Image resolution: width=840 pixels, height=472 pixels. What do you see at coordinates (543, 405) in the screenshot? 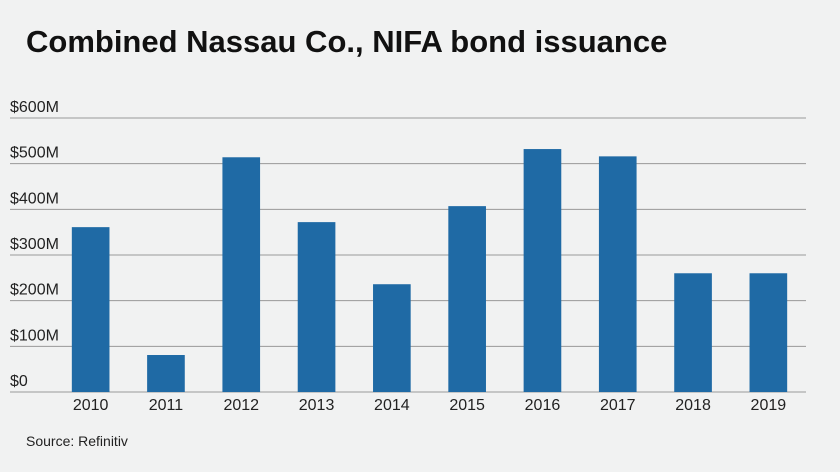
I see `x-tick-label: 2016` at bounding box center [543, 405].